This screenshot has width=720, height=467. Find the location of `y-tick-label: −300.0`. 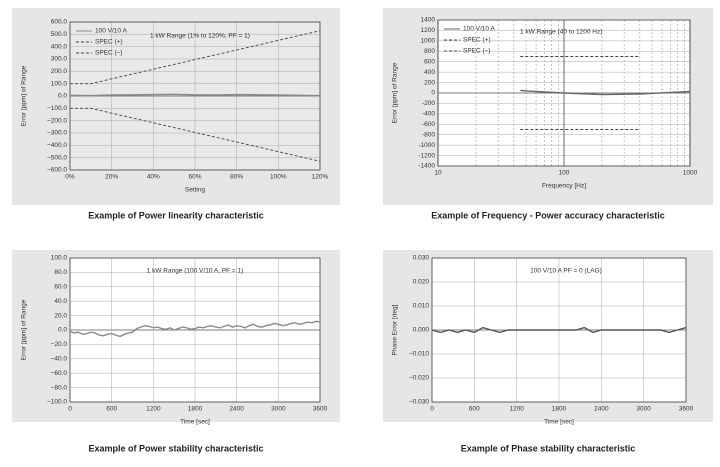

y-tick-label: −300.0 is located at coordinates (57, 133).